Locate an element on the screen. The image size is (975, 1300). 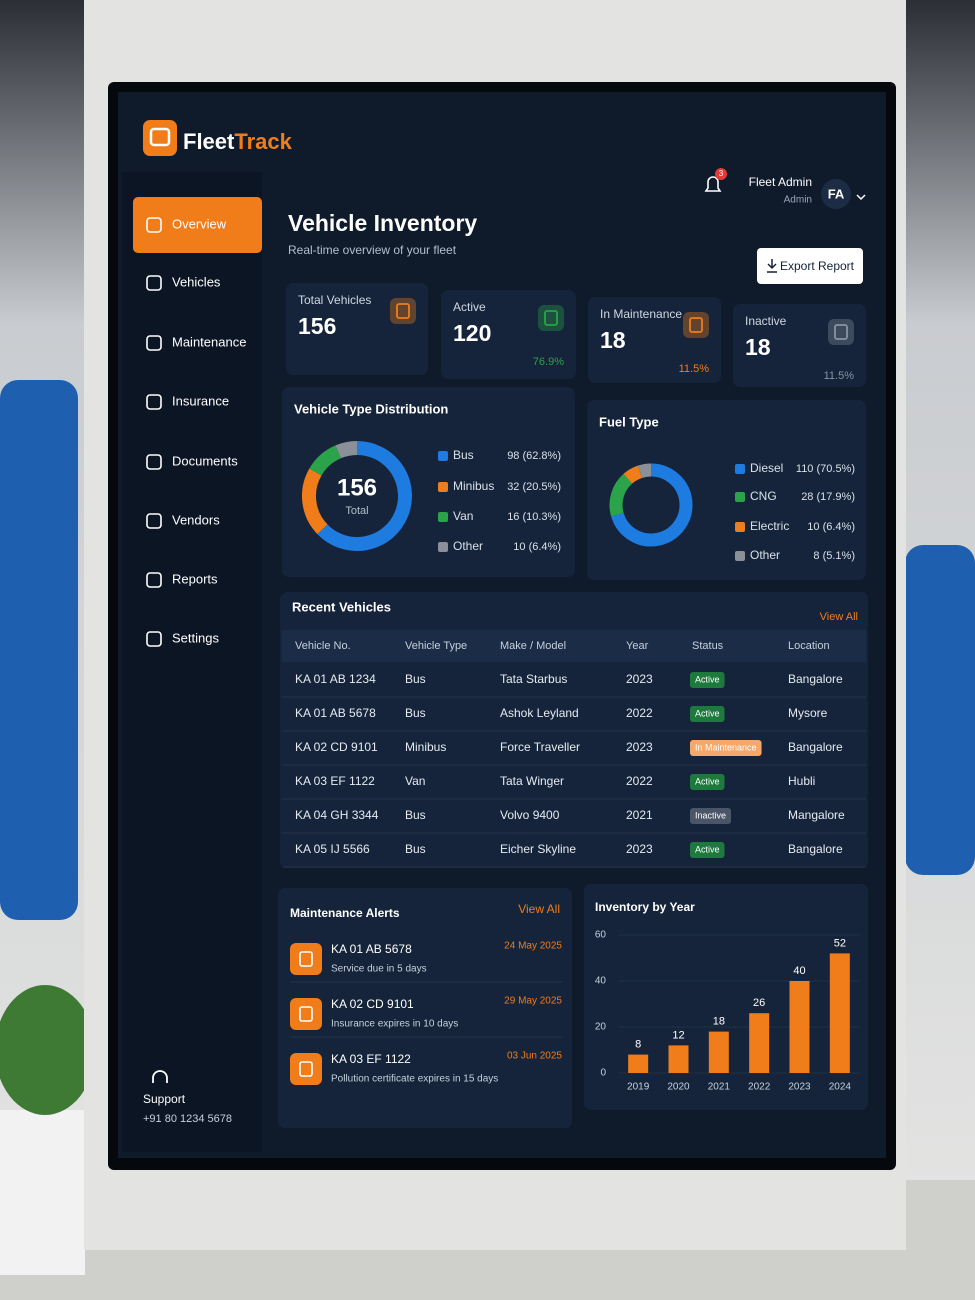
avatar is located at coordinates (836, 194).